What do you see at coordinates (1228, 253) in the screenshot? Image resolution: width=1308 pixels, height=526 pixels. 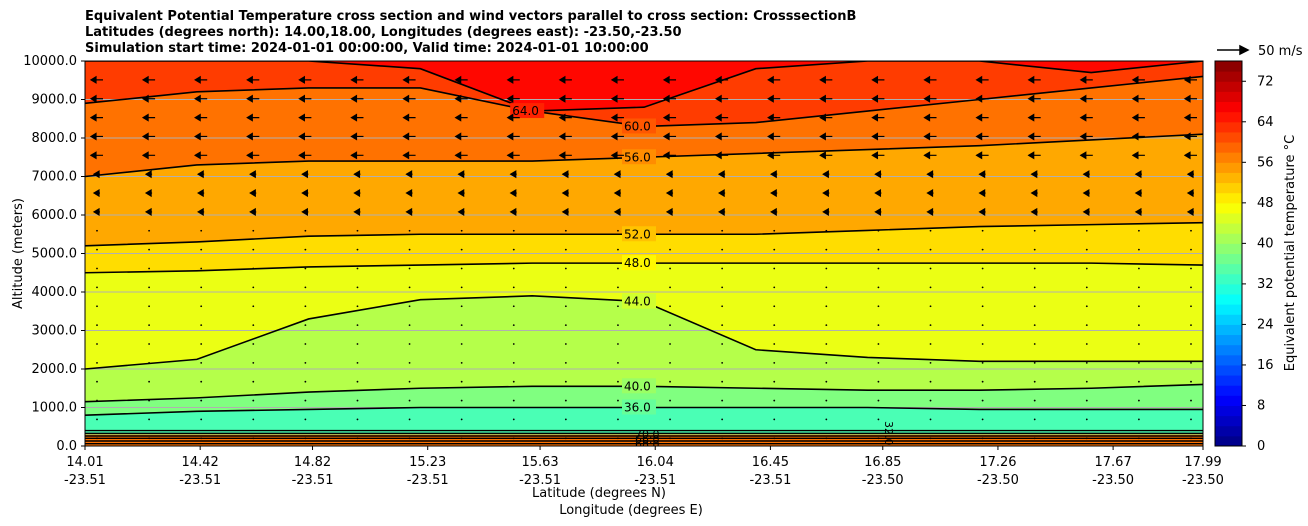 I see `colorbar-frame` at bounding box center [1228, 253].